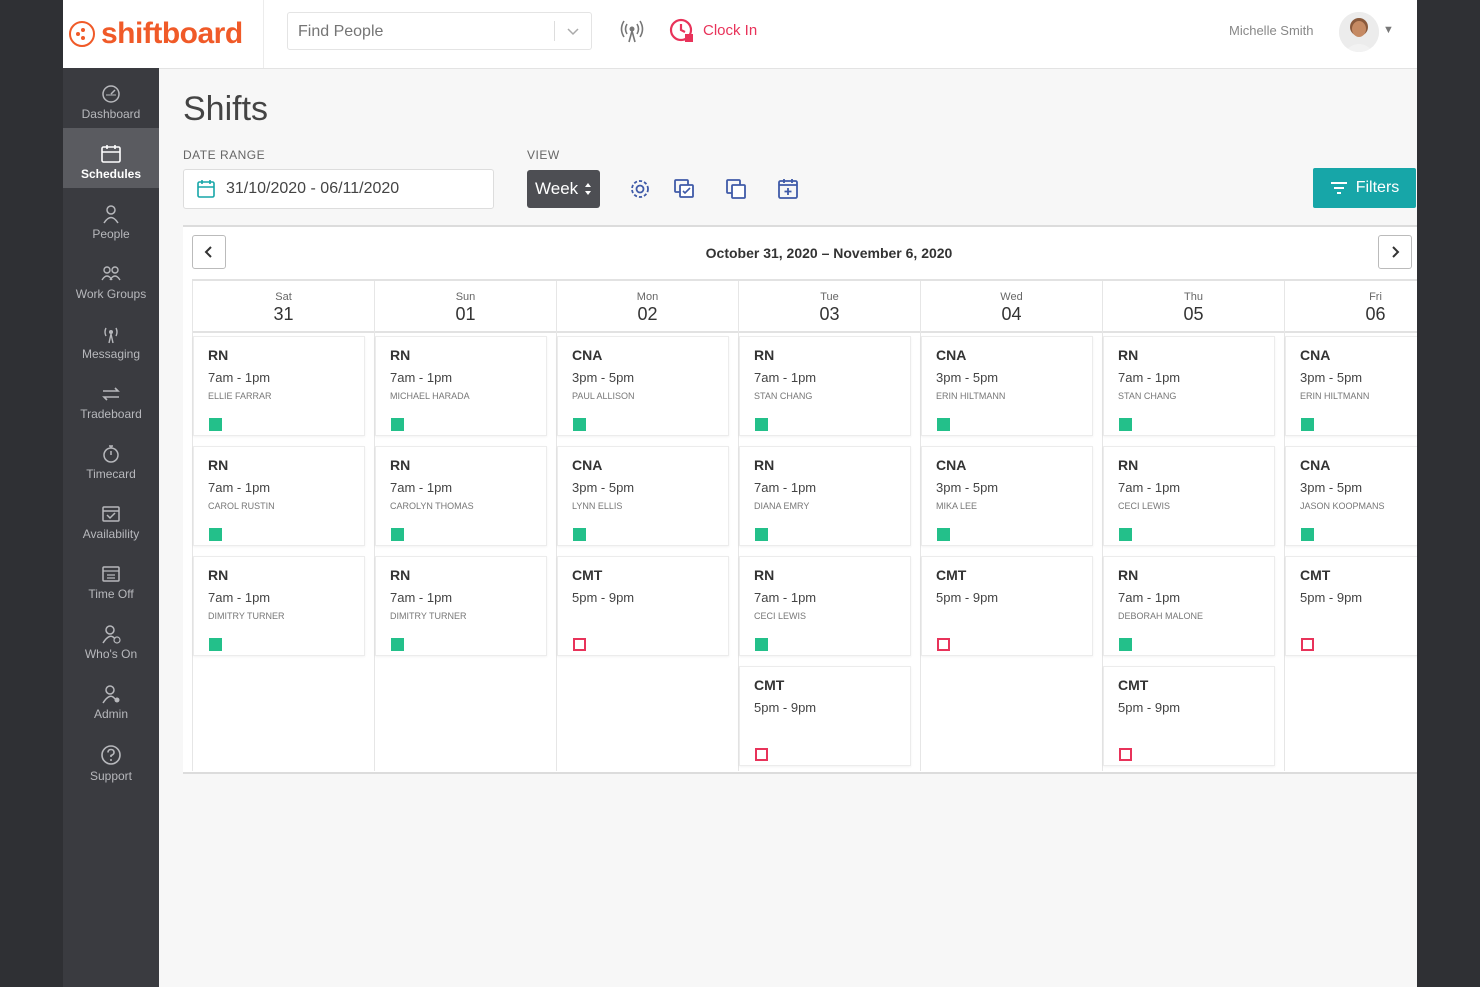 This screenshot has width=1480, height=987. I want to click on sidebar-item-people: People, so click(111, 218).